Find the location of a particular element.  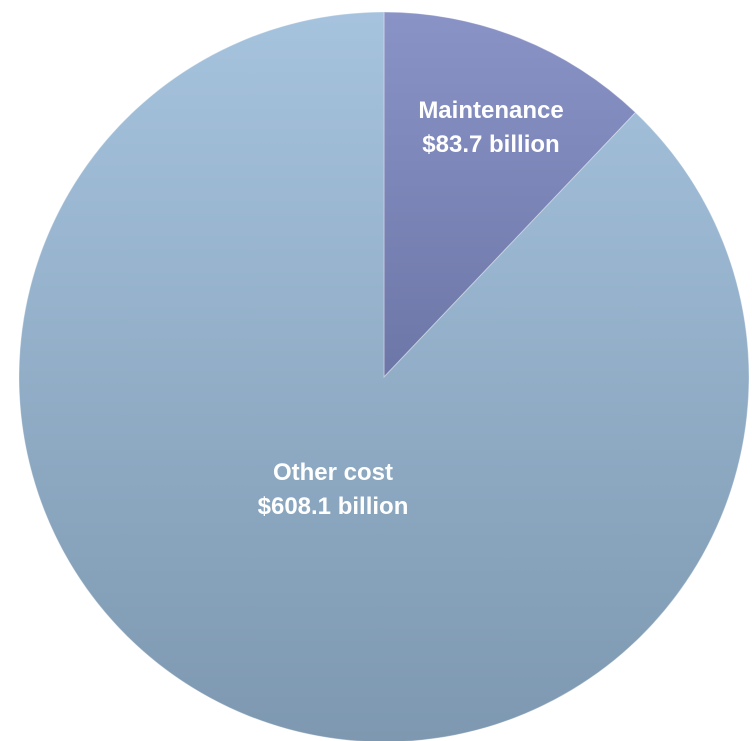

slice-value-other-cost: $608.1 billion is located at coordinates (333, 506).